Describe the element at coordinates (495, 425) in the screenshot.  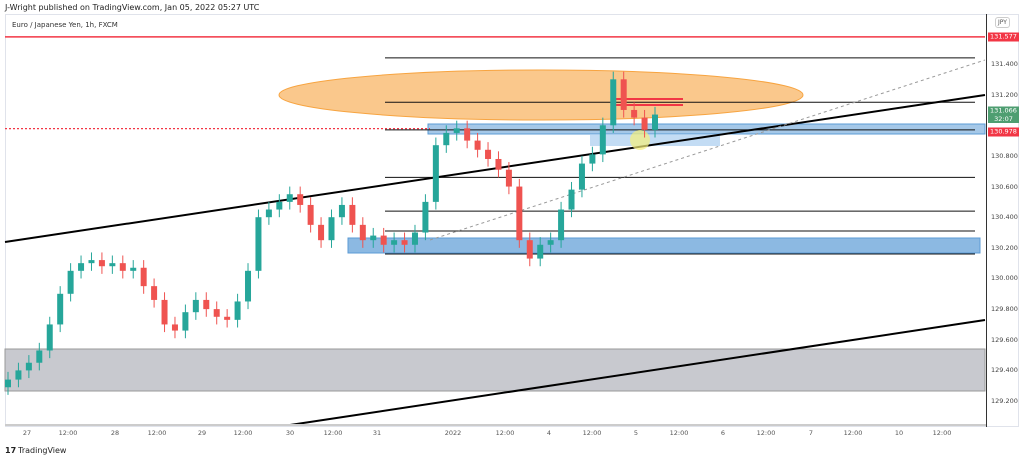
I see `time-axis-line` at that location.